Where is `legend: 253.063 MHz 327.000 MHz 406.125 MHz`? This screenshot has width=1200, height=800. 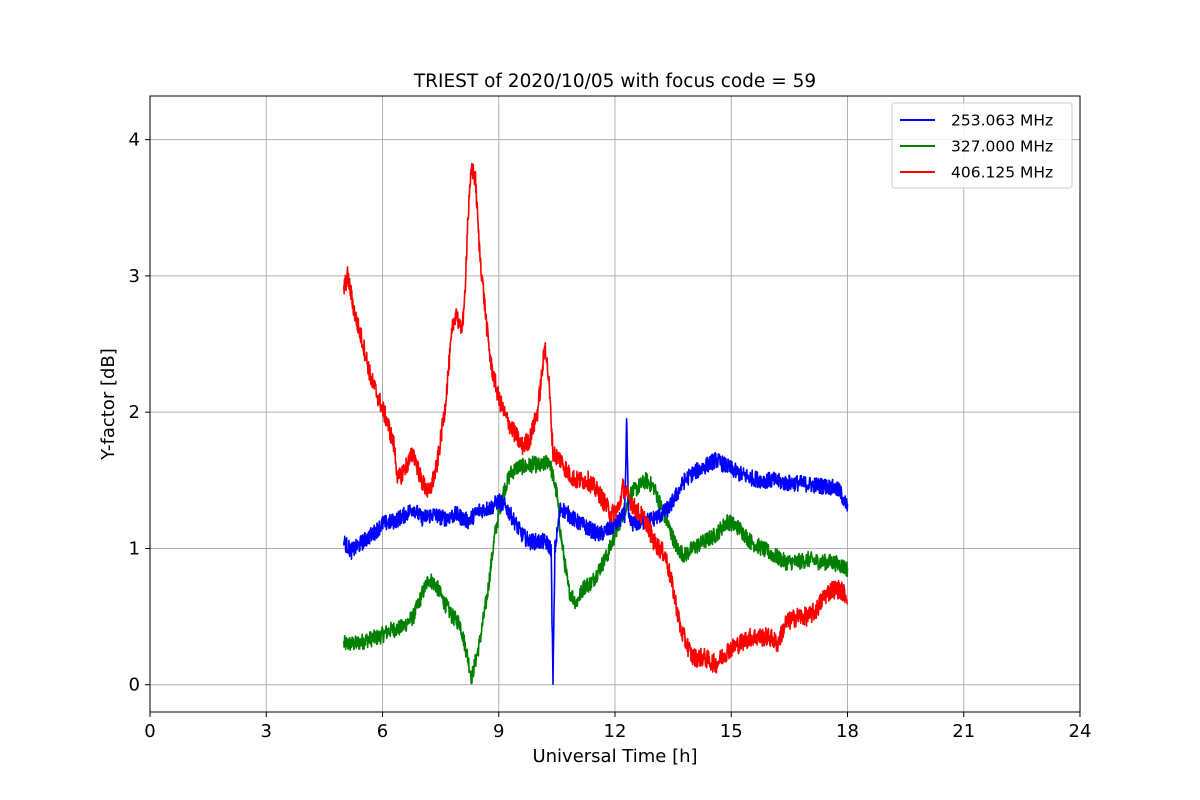 legend: 253.063 MHz 327.000 MHz 406.125 MHz is located at coordinates (982, 145).